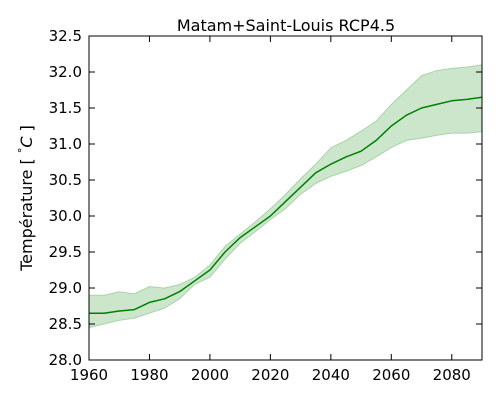 Image resolution: width=500 pixels, height=400 pixels. I want to click on y-tick-label: 30.0, so click(65, 216).